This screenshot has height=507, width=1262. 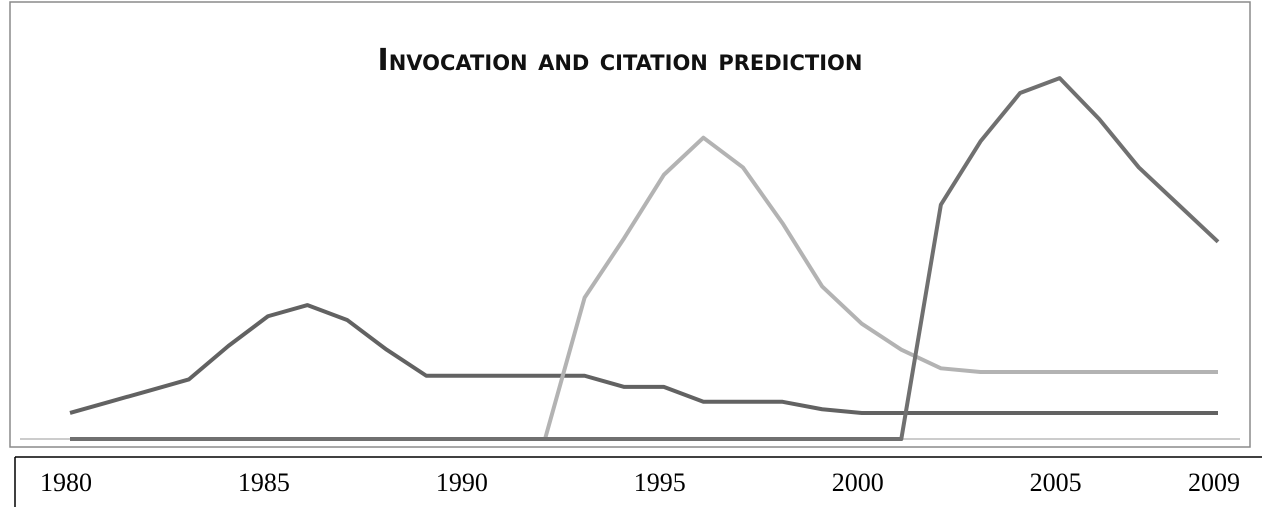 What do you see at coordinates (462, 482) in the screenshot?
I see `x-tick-label: 1990` at bounding box center [462, 482].